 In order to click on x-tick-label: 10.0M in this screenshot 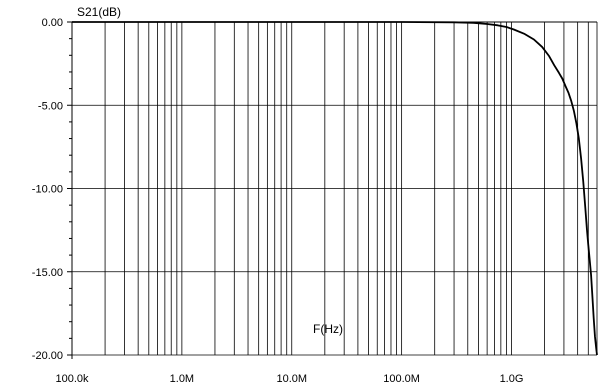, I will do `click(291, 379)`.